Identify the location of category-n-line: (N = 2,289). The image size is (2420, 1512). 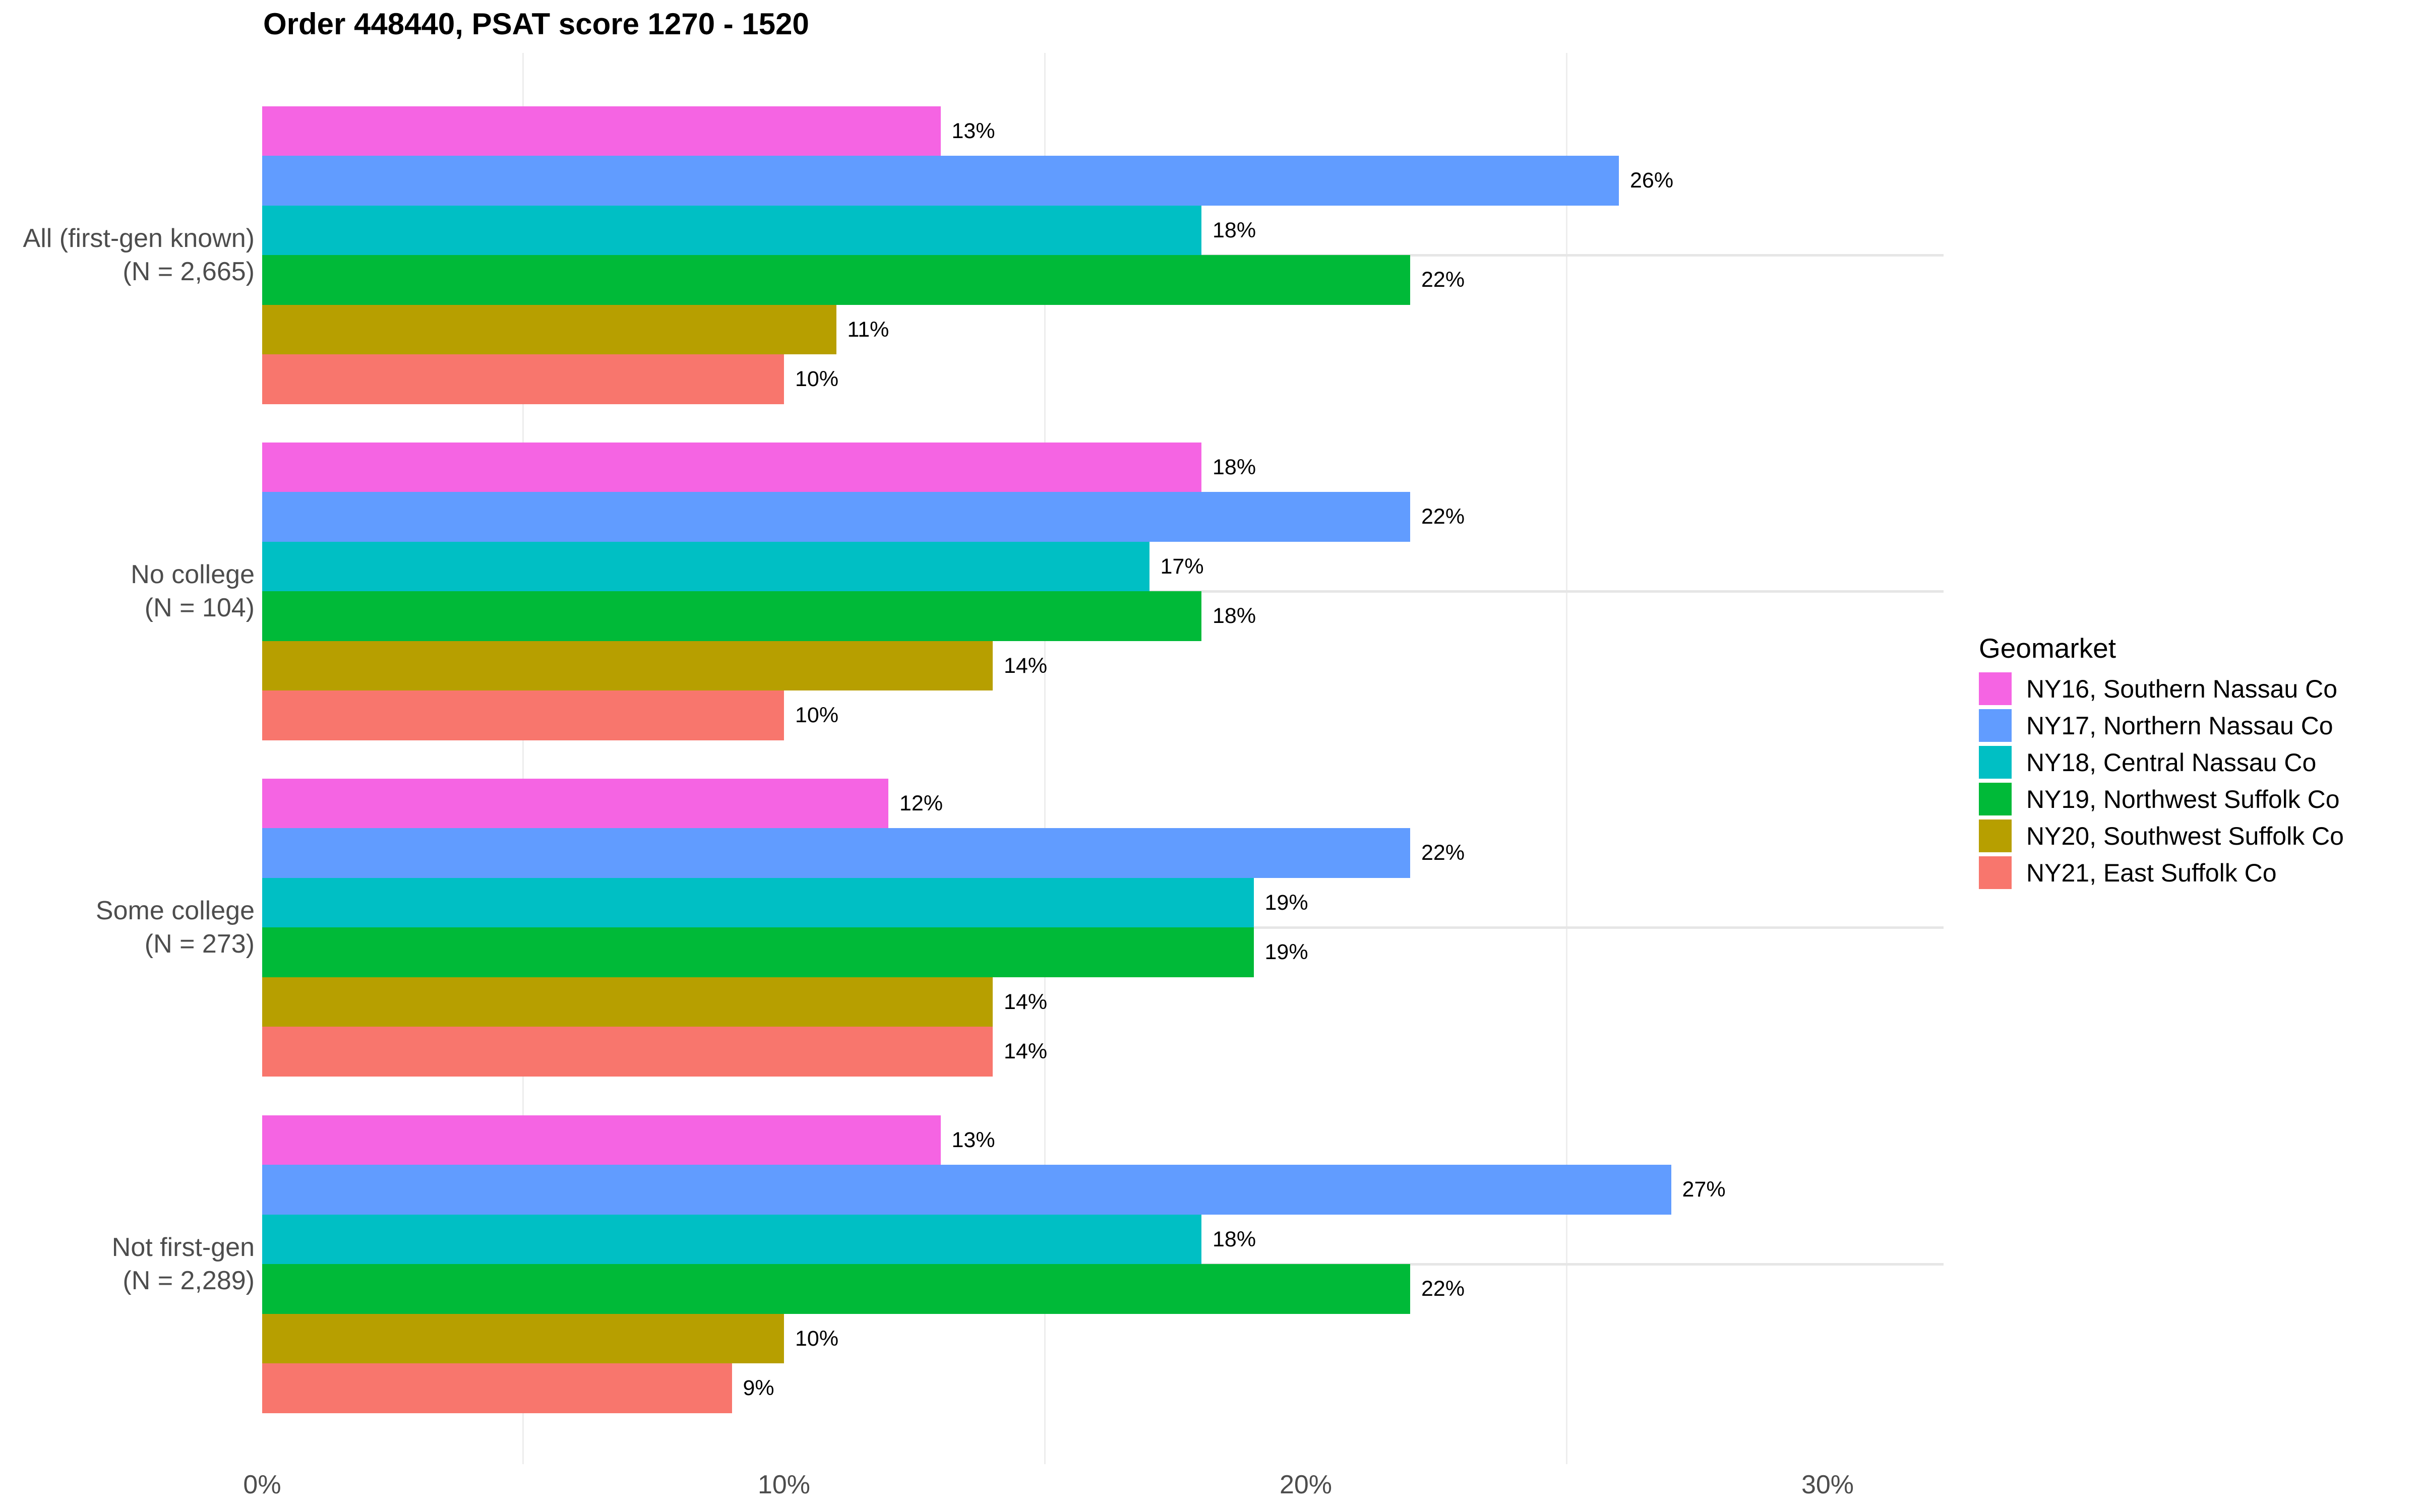
(189, 1280).